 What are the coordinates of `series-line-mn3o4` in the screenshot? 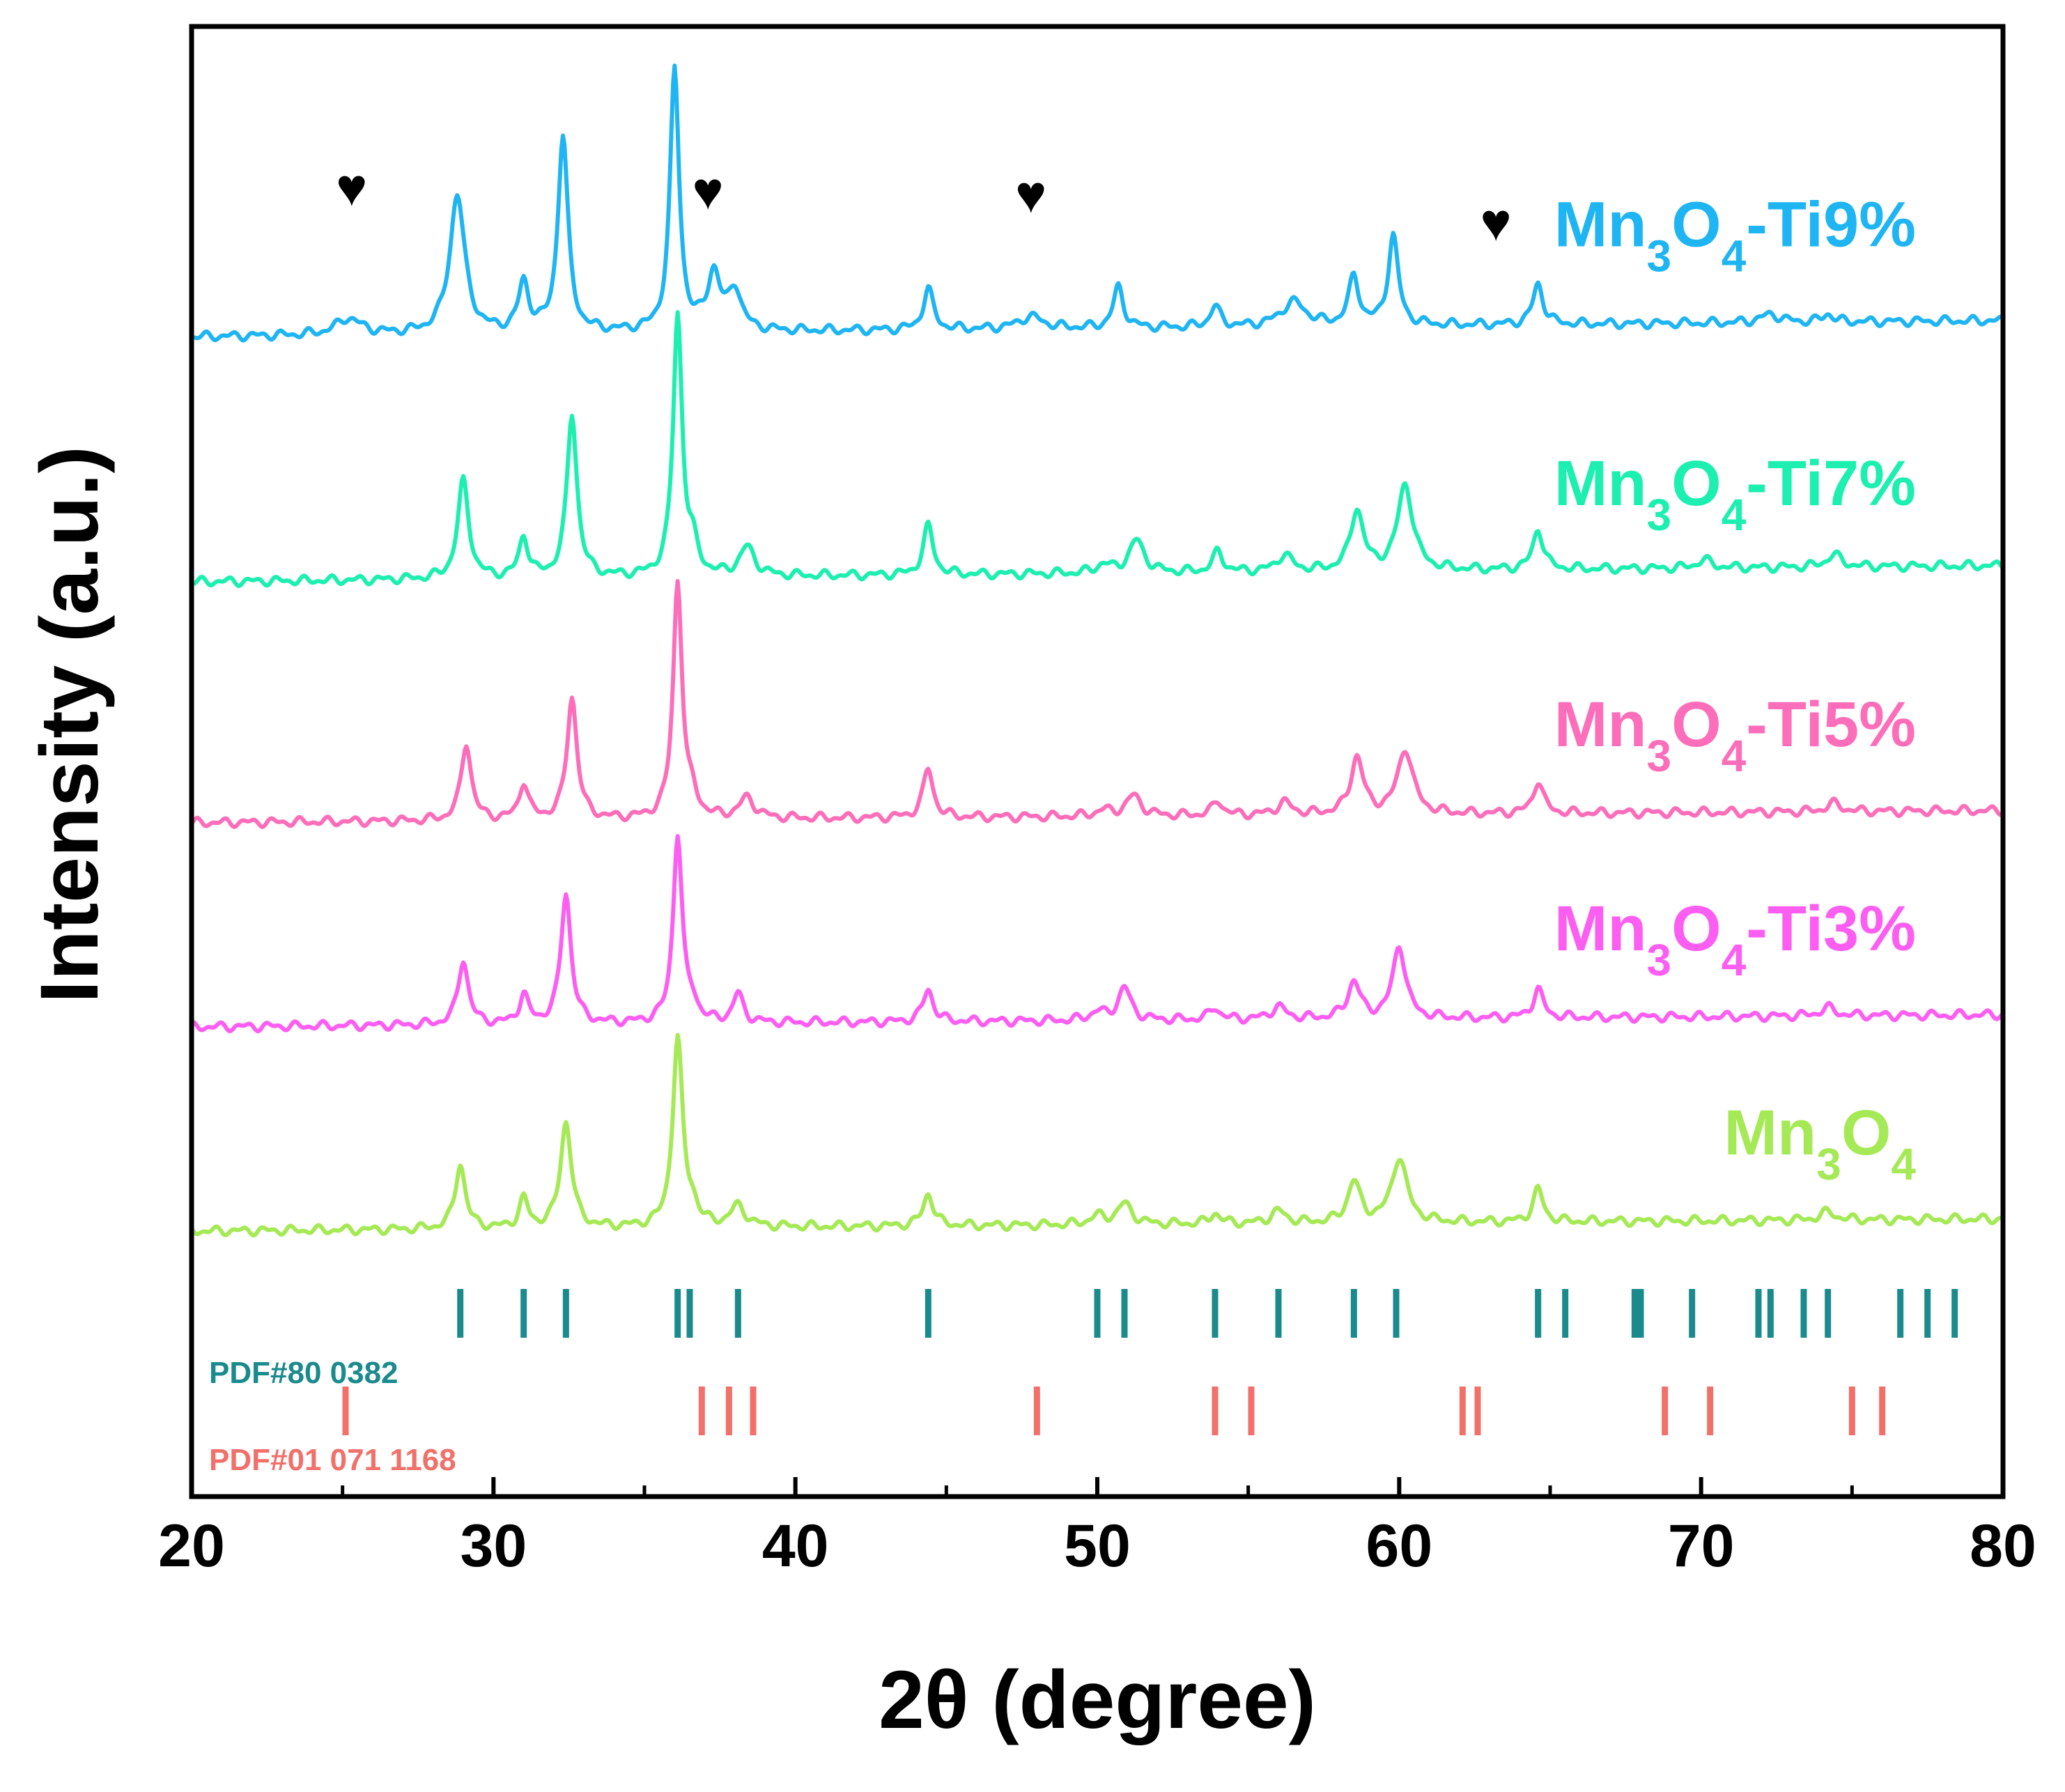 It's located at (1097, 1136).